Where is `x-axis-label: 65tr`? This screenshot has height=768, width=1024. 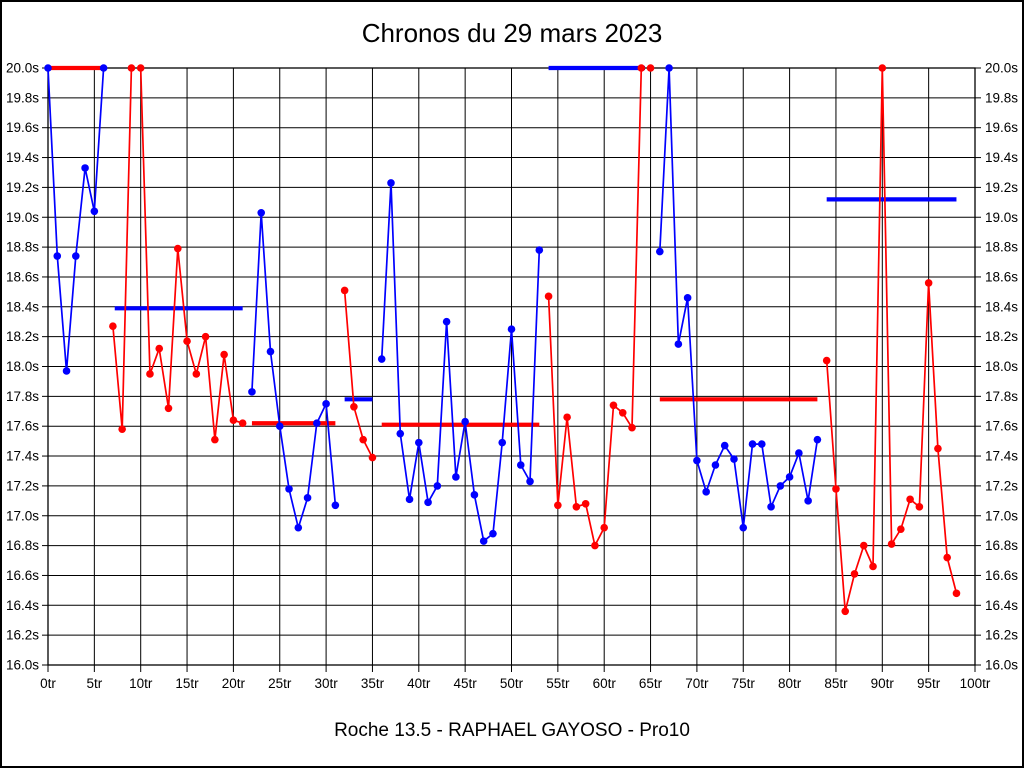
x-axis-label: 65tr is located at coordinates (651, 683).